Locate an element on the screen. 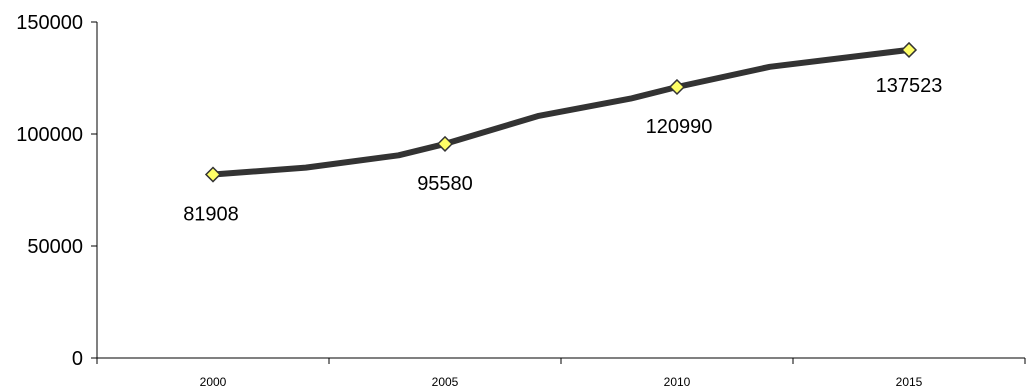  data-label: 95580 is located at coordinates (445, 184).